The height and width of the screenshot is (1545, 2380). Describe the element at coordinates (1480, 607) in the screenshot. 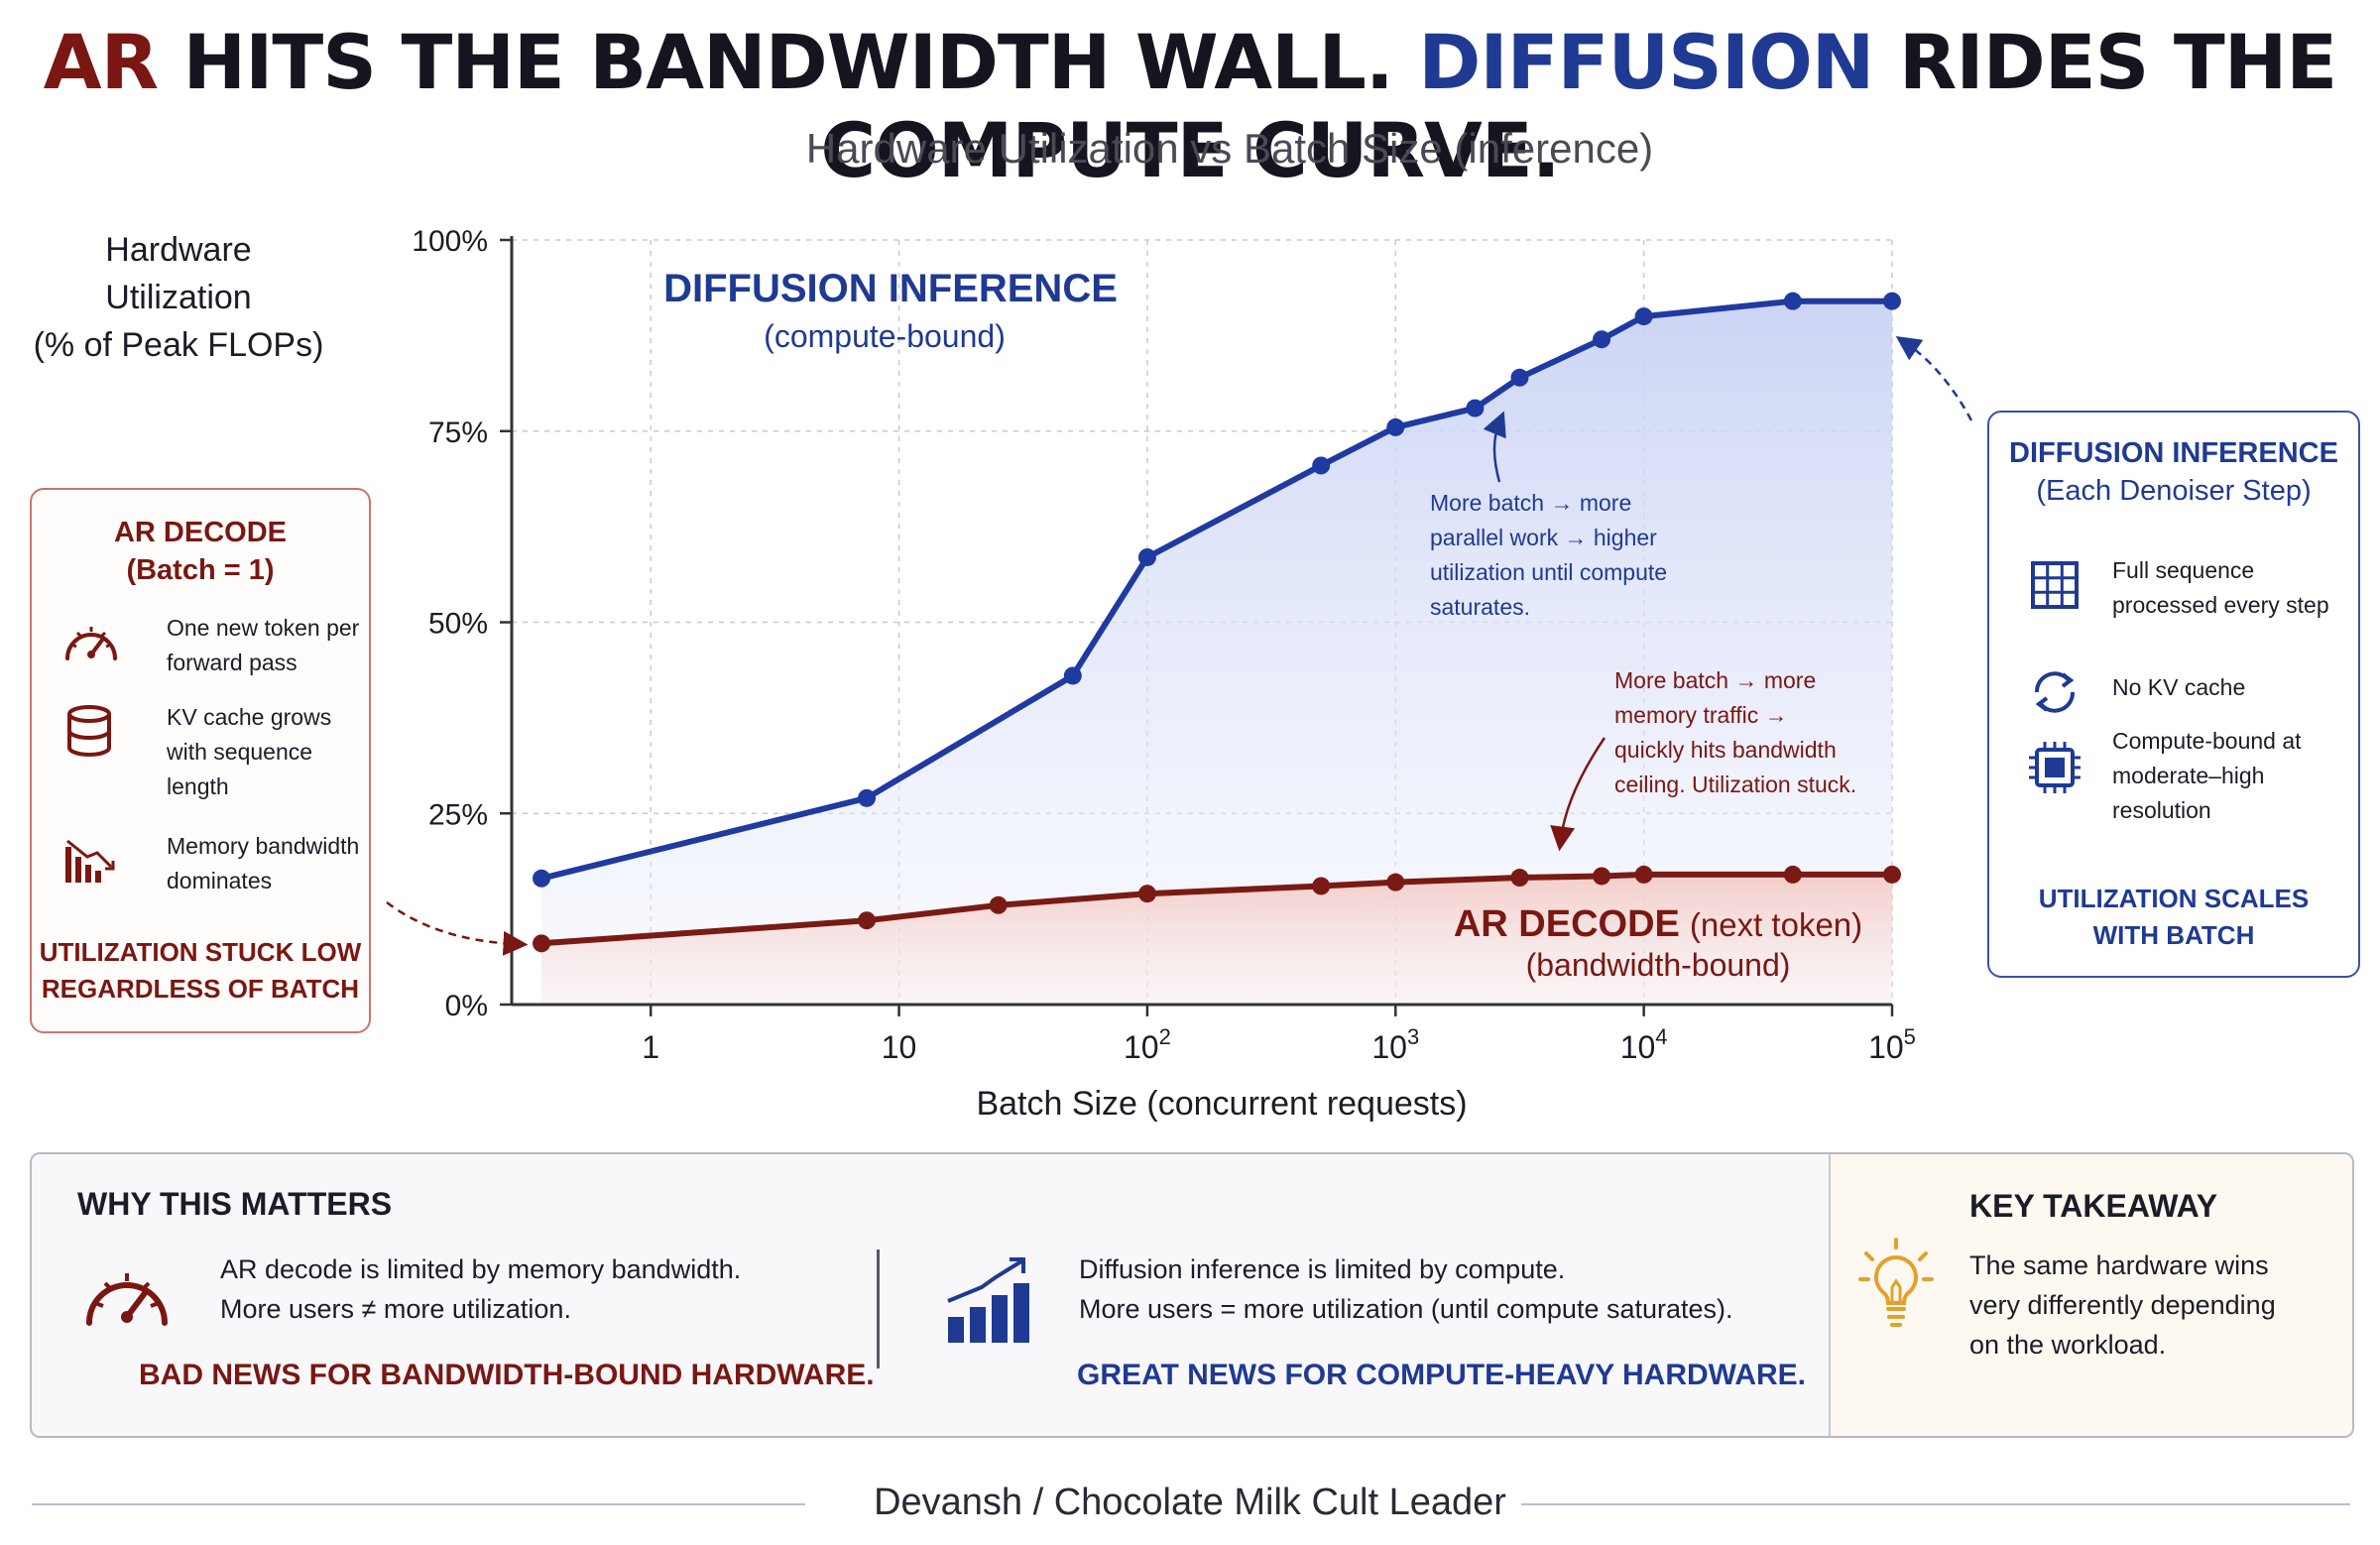

I see `diffusion-note-line: saturates.` at that location.